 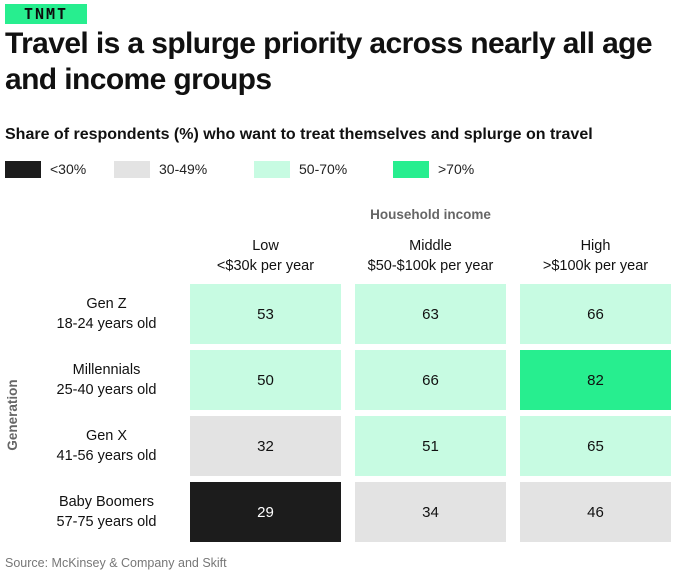 I want to click on heatmap-cell: 32, so click(x=265, y=446).